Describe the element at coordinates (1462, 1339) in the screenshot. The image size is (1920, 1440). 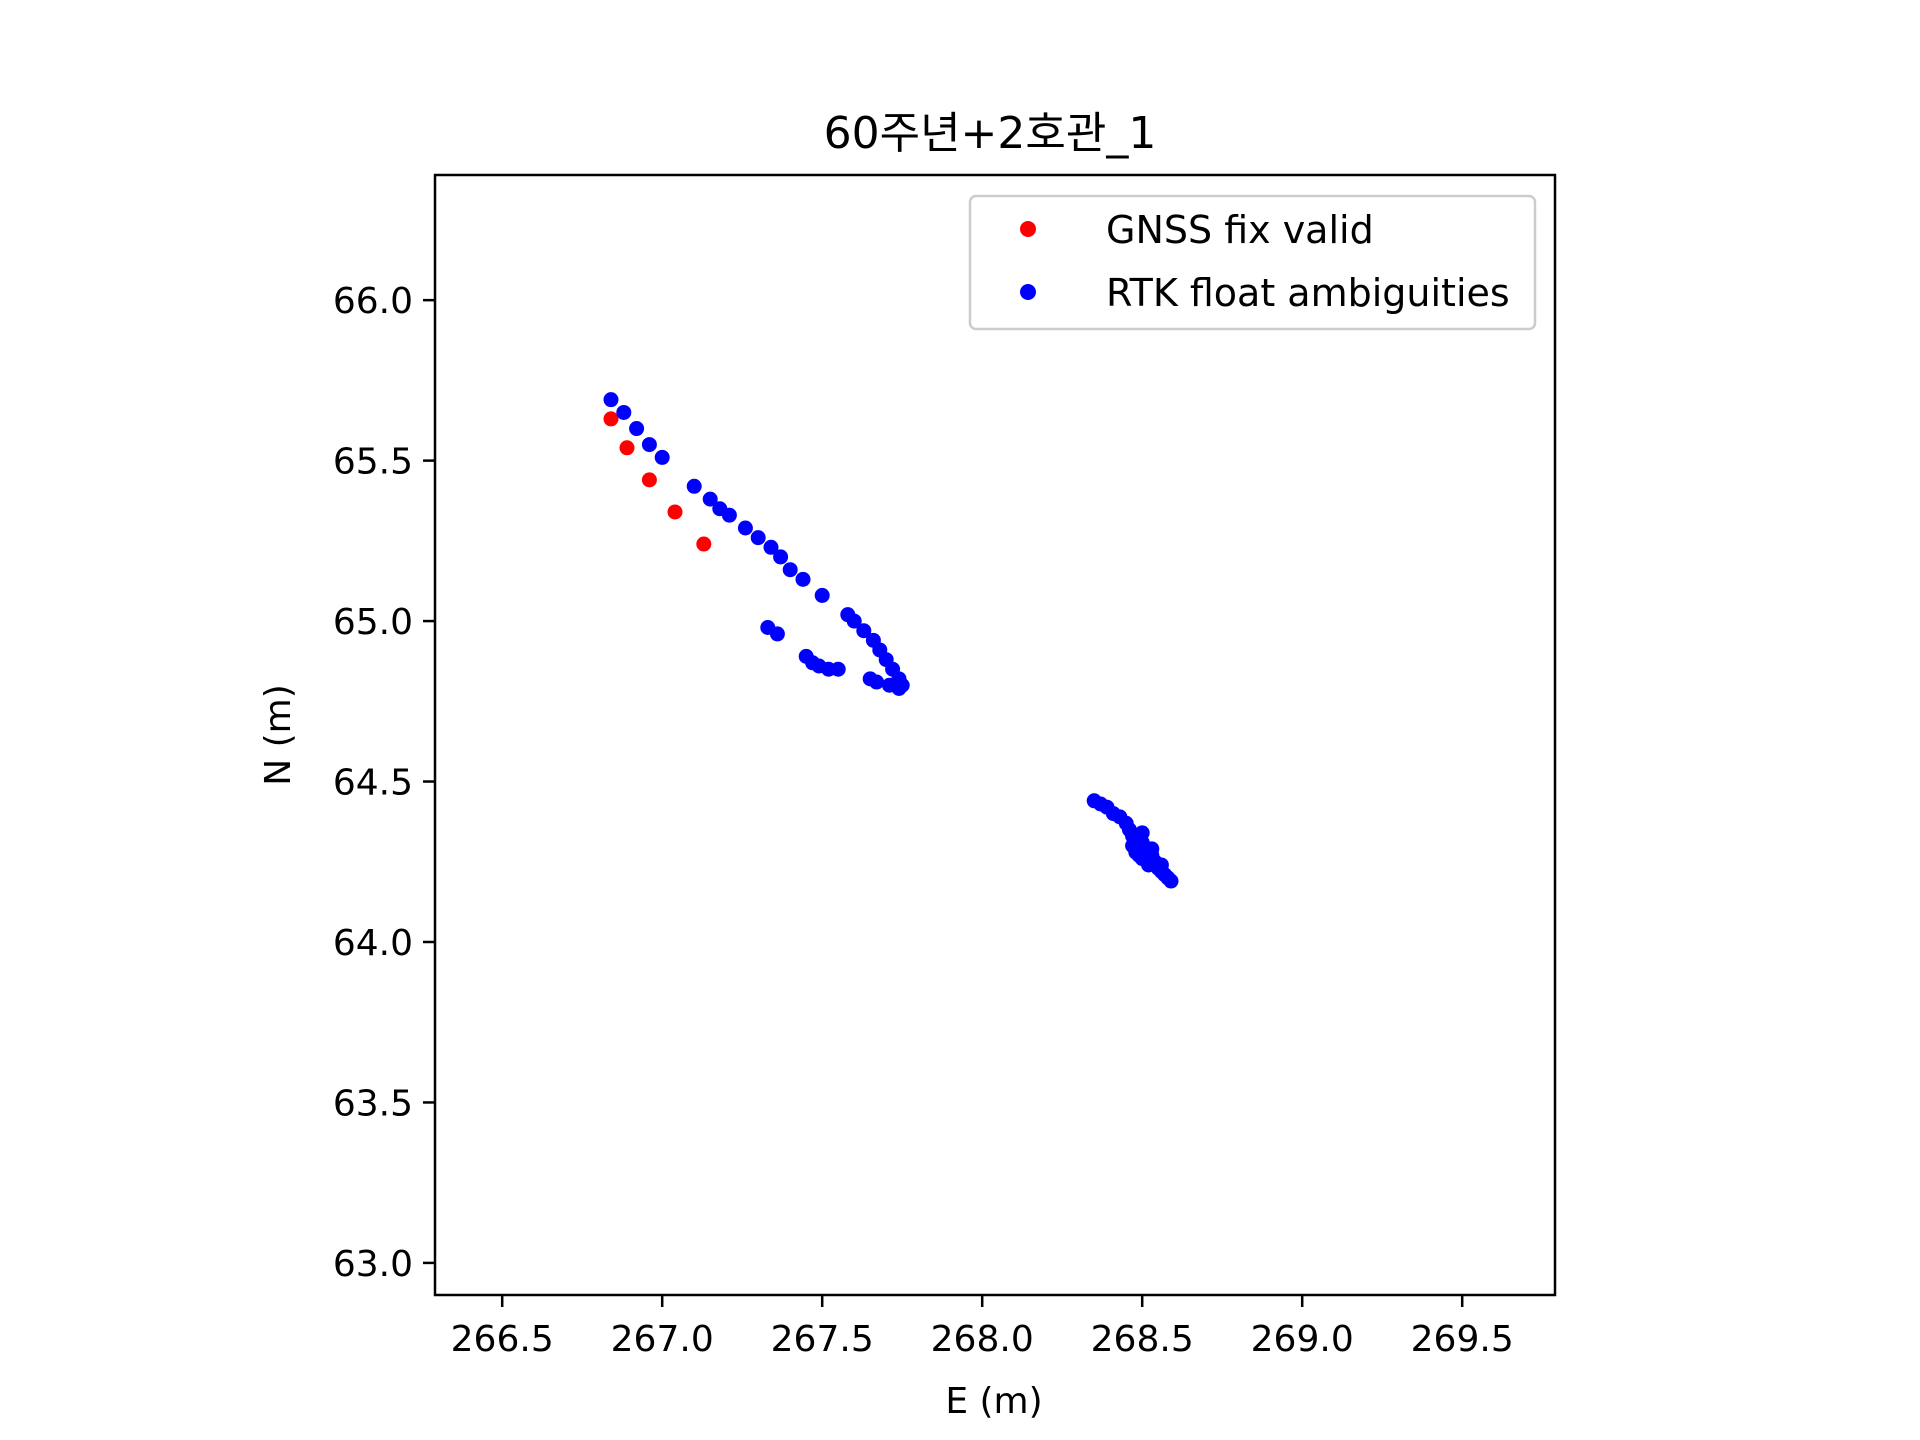
I see `x-tick-label: 269.5` at that location.